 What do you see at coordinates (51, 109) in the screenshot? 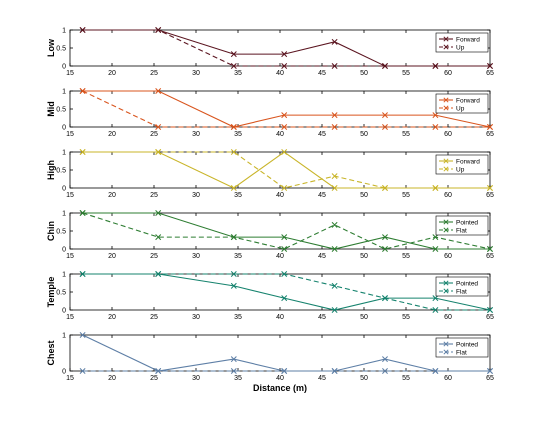
I see `y-axis-label: Mid` at bounding box center [51, 109].